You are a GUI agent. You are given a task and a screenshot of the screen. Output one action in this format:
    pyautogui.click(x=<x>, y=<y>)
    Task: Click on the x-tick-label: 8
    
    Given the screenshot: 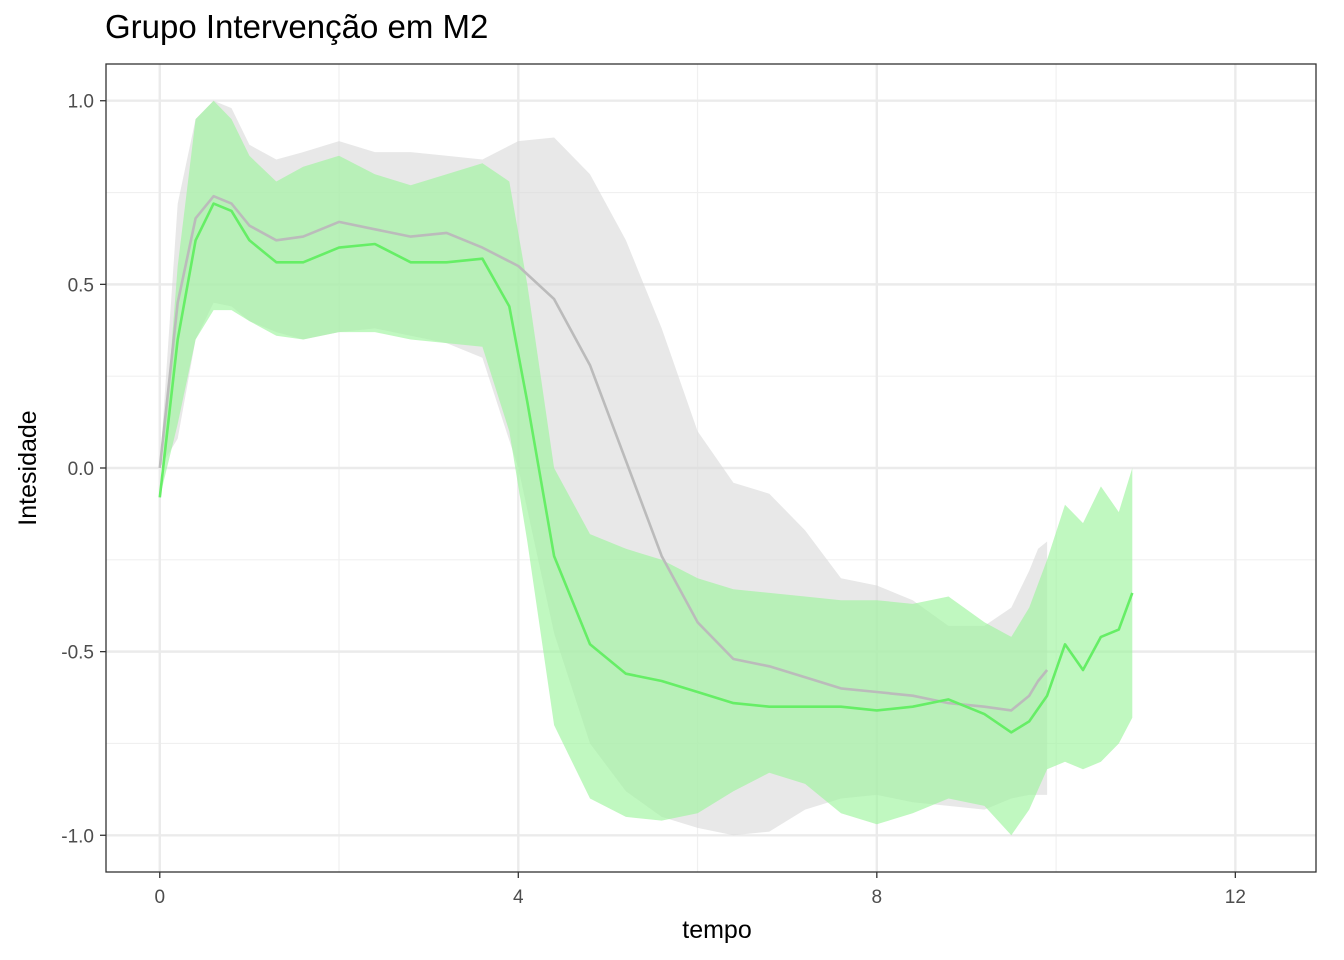 What is the action you would take?
    pyautogui.click(x=877, y=897)
    